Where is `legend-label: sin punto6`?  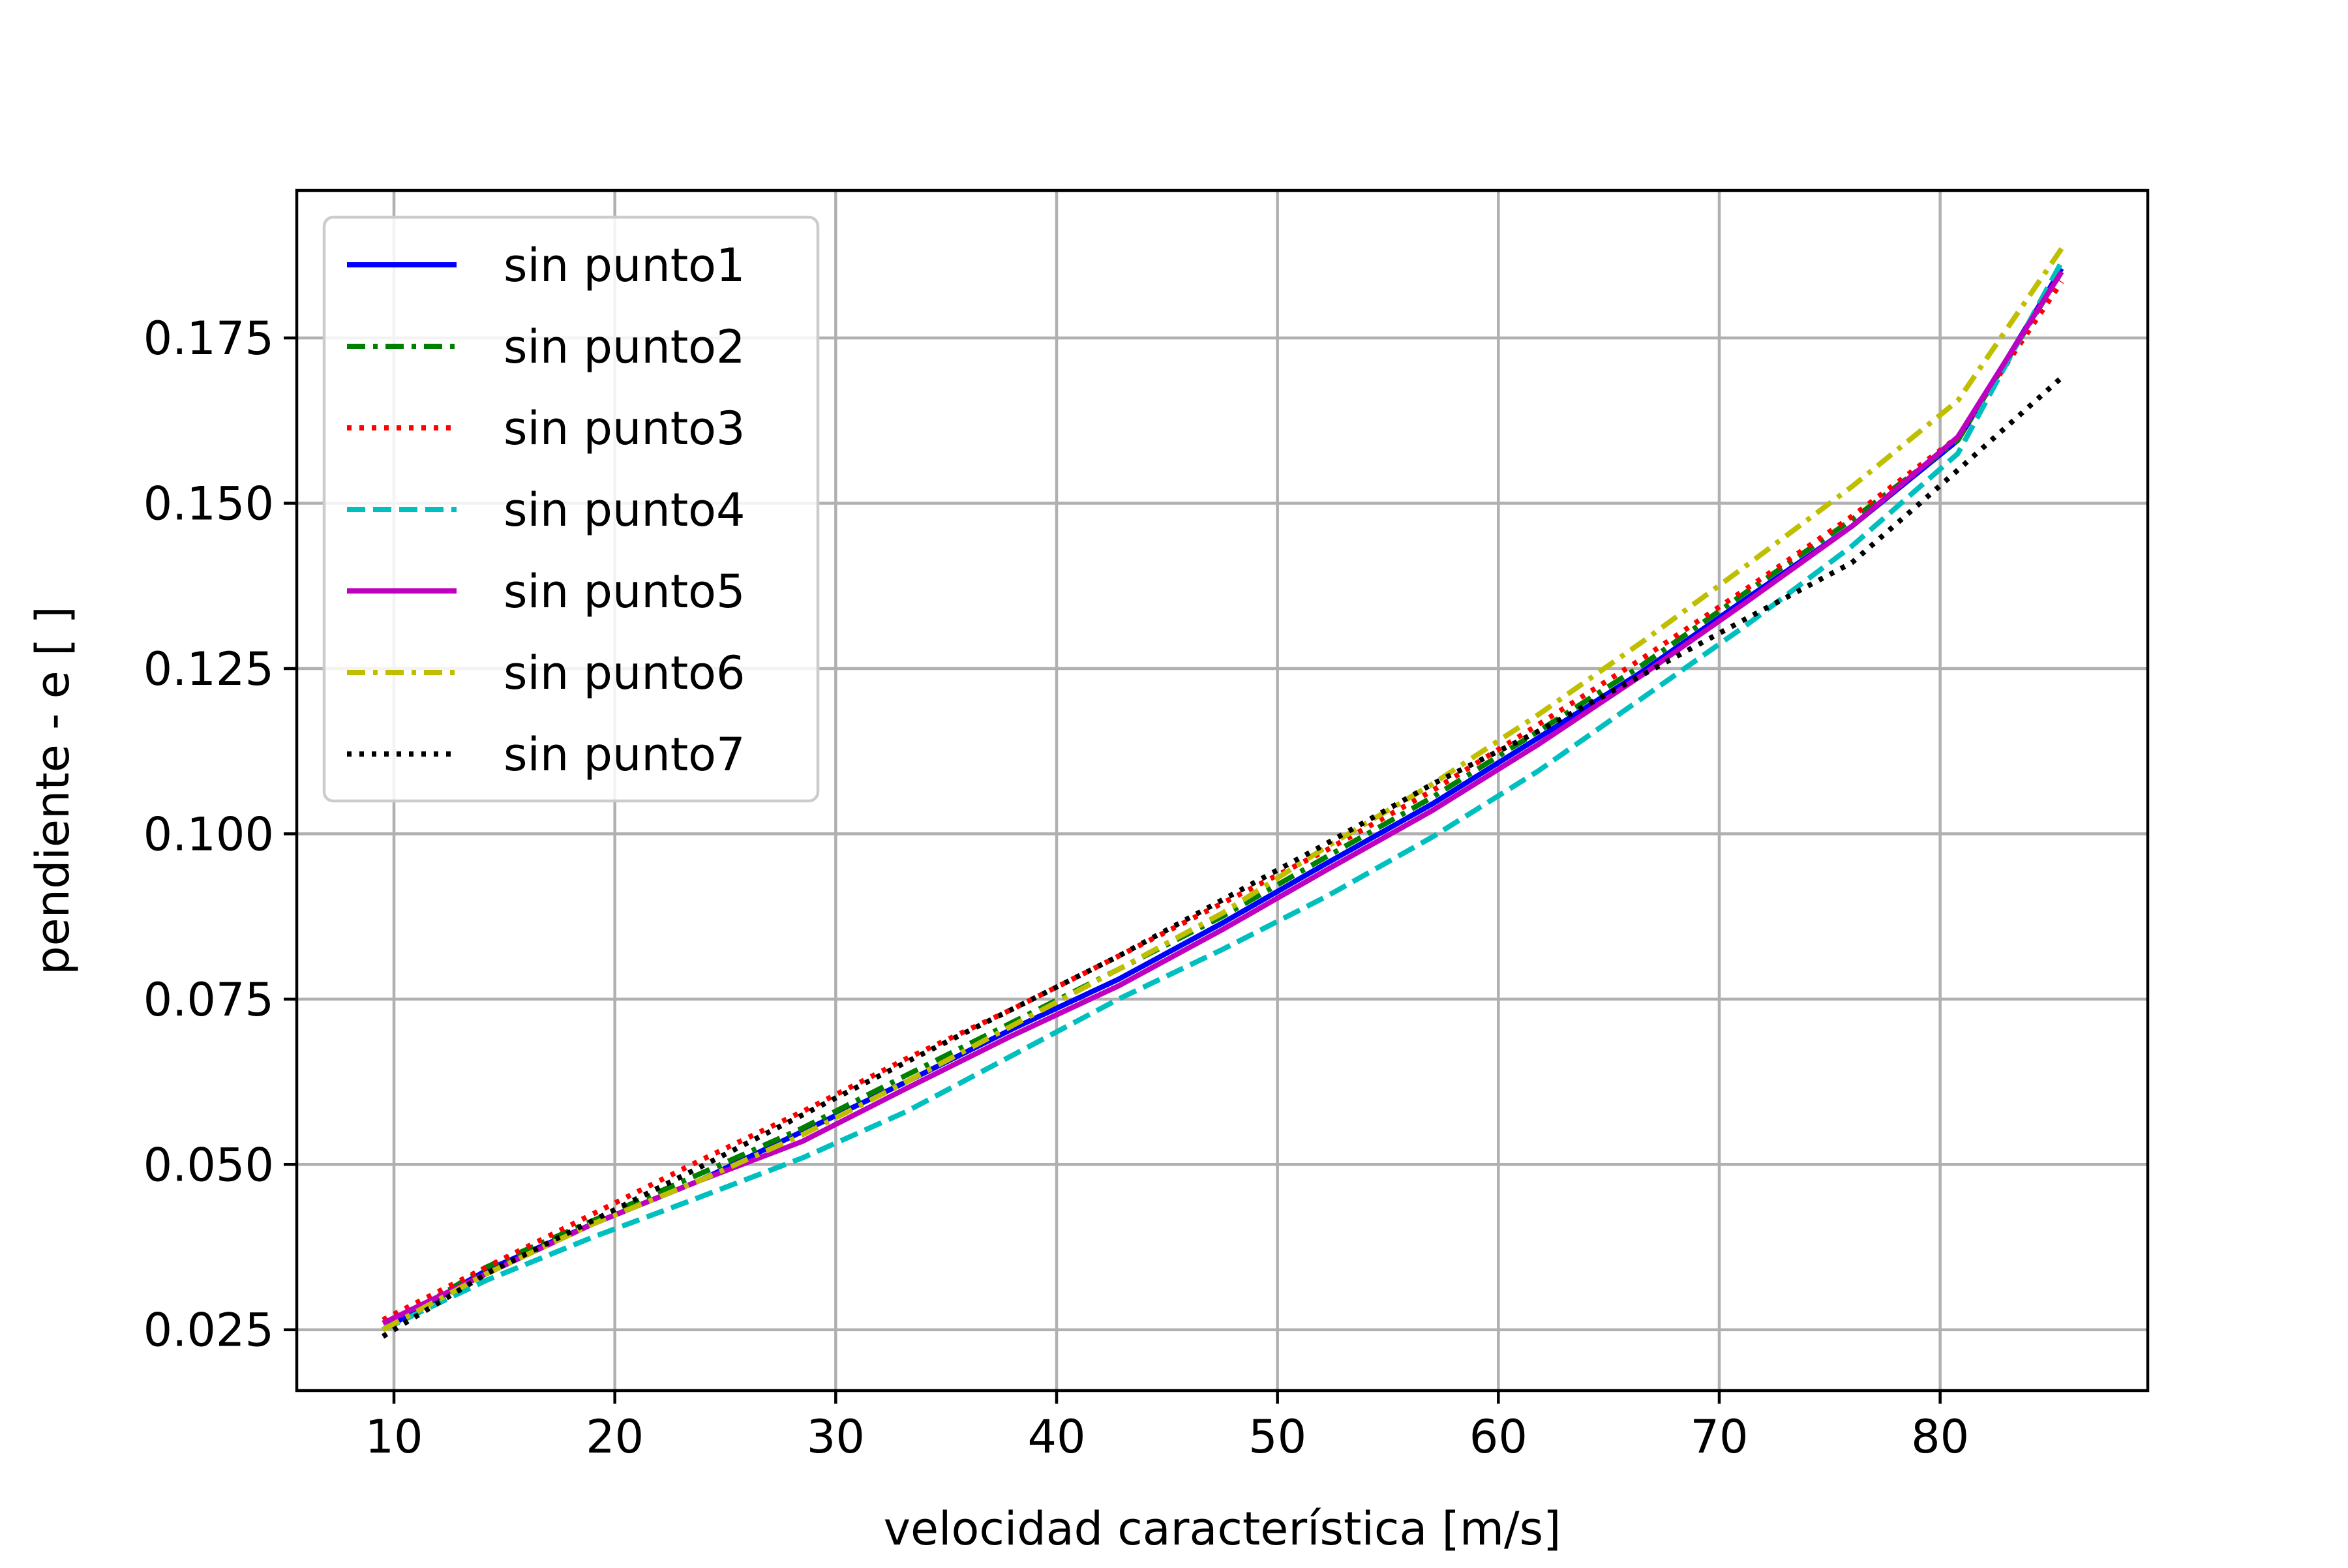 legend-label: sin punto6 is located at coordinates (625, 673).